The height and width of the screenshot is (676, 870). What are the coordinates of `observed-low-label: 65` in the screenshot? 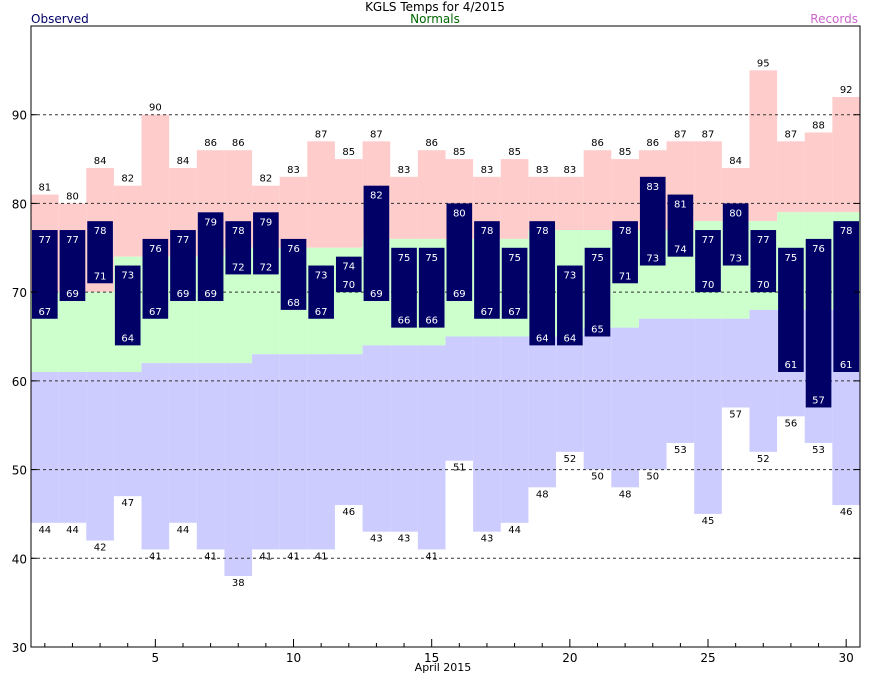 It's located at (597, 330).